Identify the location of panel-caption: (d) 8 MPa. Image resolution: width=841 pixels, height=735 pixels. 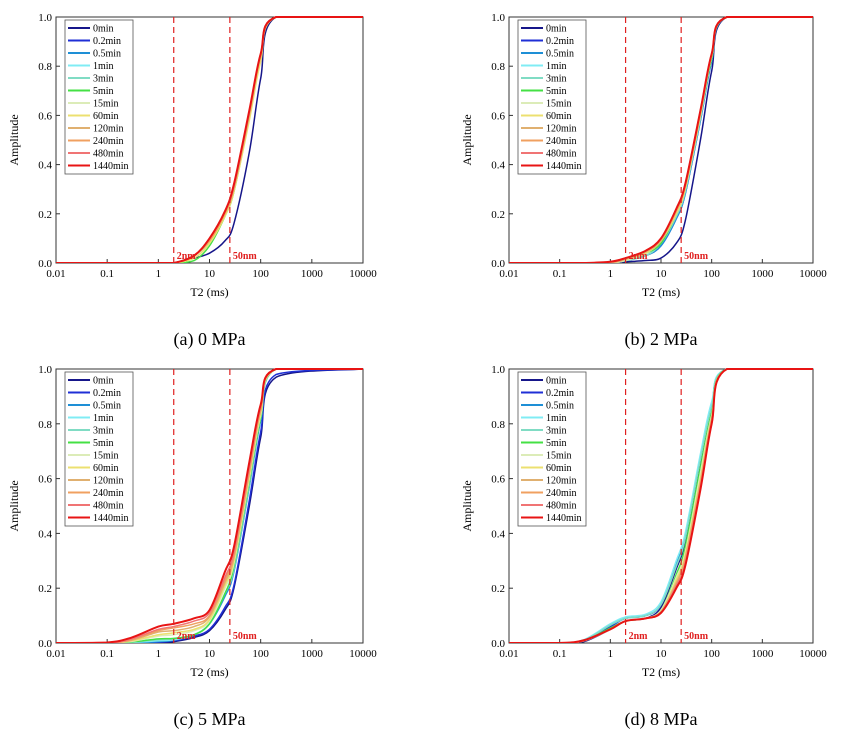
(661, 719).